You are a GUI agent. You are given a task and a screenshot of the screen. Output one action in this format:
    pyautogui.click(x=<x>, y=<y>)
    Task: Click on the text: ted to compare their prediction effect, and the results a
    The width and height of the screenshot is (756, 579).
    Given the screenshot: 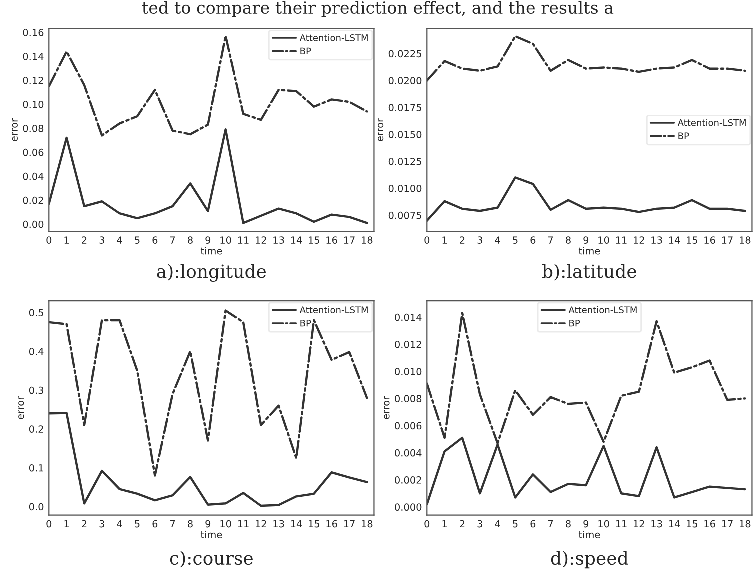 What is the action you would take?
    pyautogui.click(x=378, y=9)
    